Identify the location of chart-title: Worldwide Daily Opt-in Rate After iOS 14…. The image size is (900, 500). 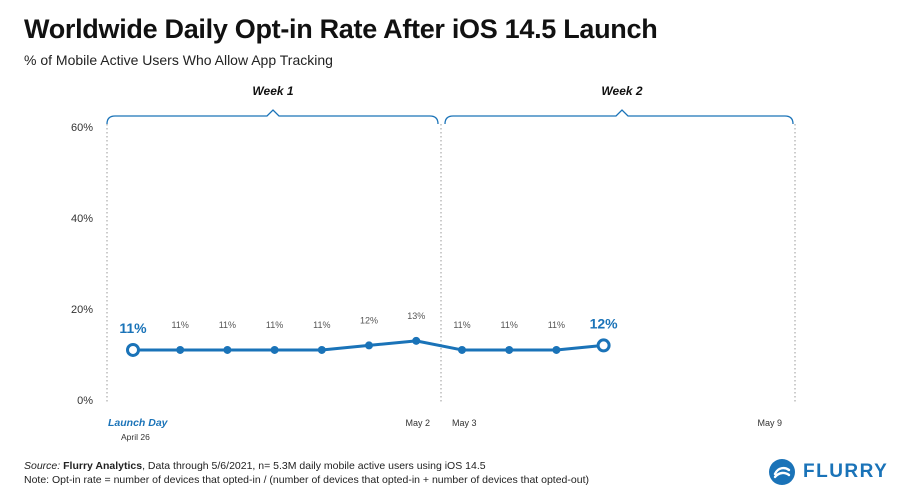
(341, 29).